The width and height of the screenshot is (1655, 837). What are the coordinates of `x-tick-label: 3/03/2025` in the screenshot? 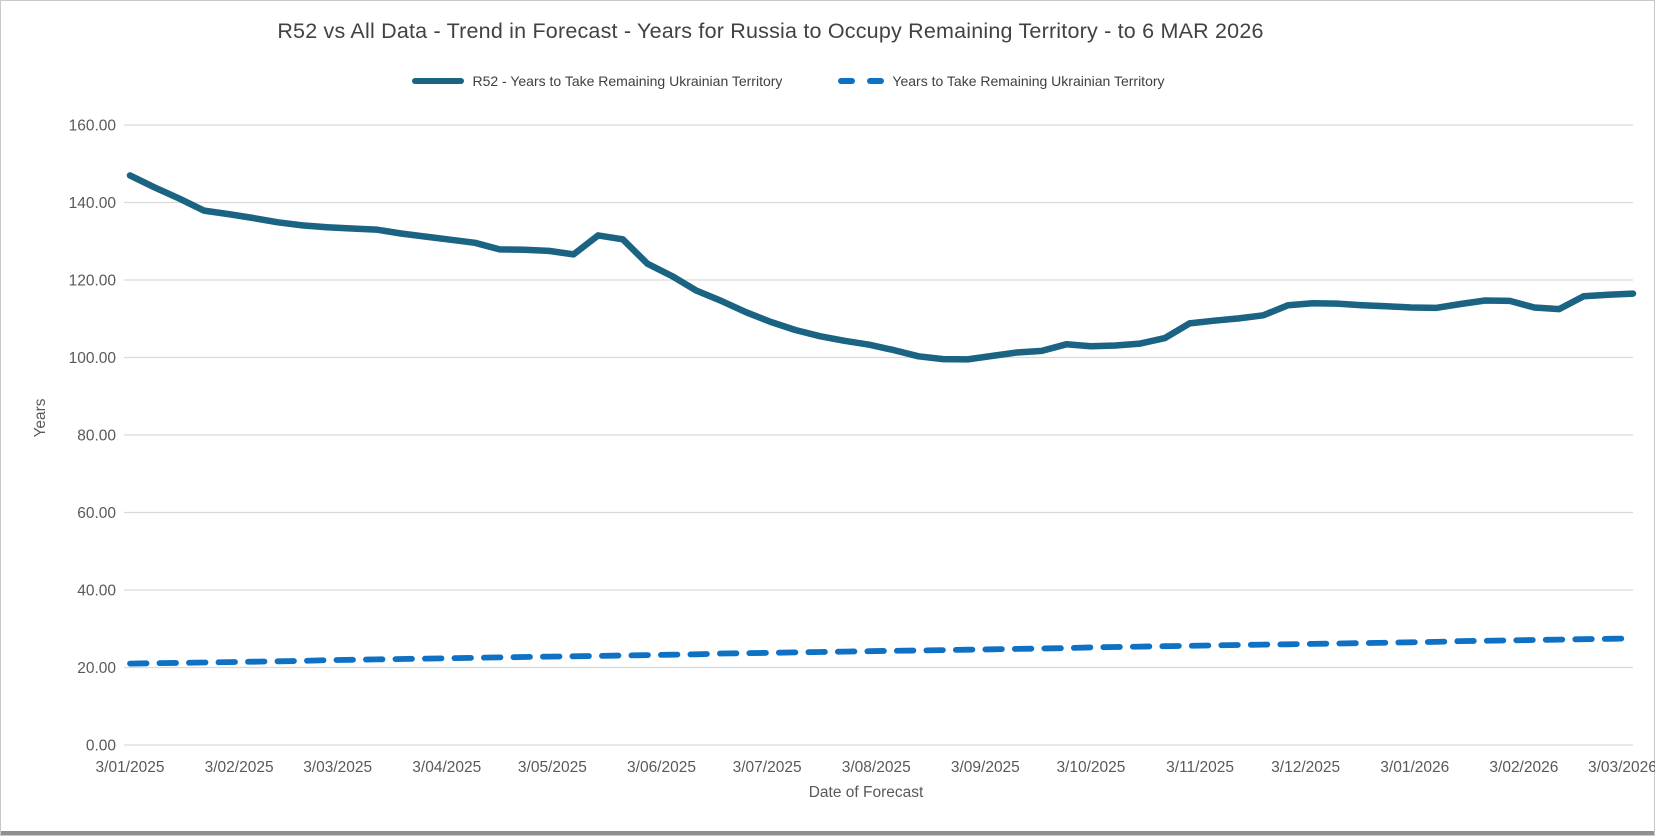 It's located at (337, 767).